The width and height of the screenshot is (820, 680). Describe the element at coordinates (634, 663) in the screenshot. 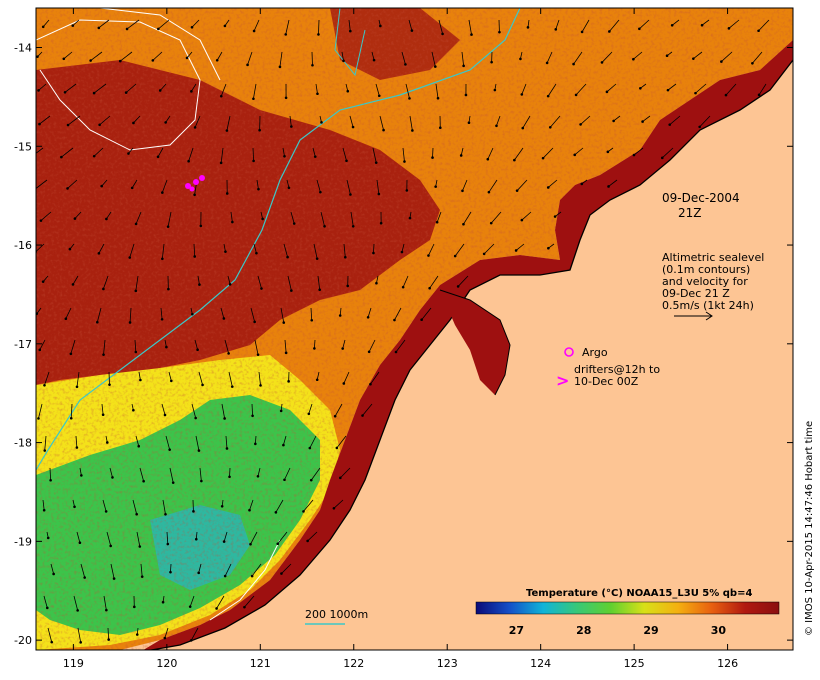

I see `lon-tick-label: 125` at that location.